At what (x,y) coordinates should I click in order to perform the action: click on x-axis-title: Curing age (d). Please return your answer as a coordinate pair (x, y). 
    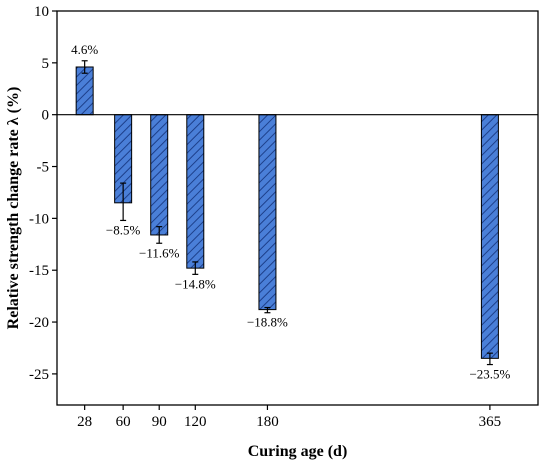
    Looking at the image, I should click on (298, 451).